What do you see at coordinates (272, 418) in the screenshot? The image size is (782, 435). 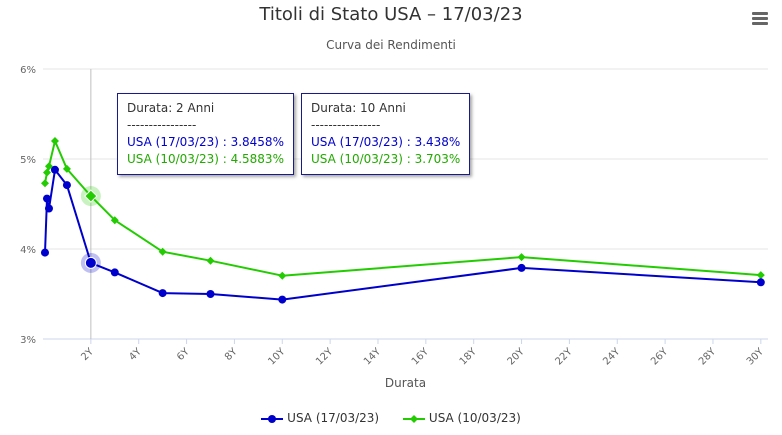 I see `legend-circle-marker-icon` at bounding box center [272, 418].